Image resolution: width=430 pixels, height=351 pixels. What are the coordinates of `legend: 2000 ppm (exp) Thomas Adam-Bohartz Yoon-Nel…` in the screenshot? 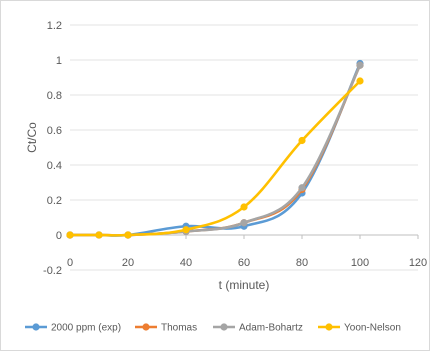 It's located at (213, 328).